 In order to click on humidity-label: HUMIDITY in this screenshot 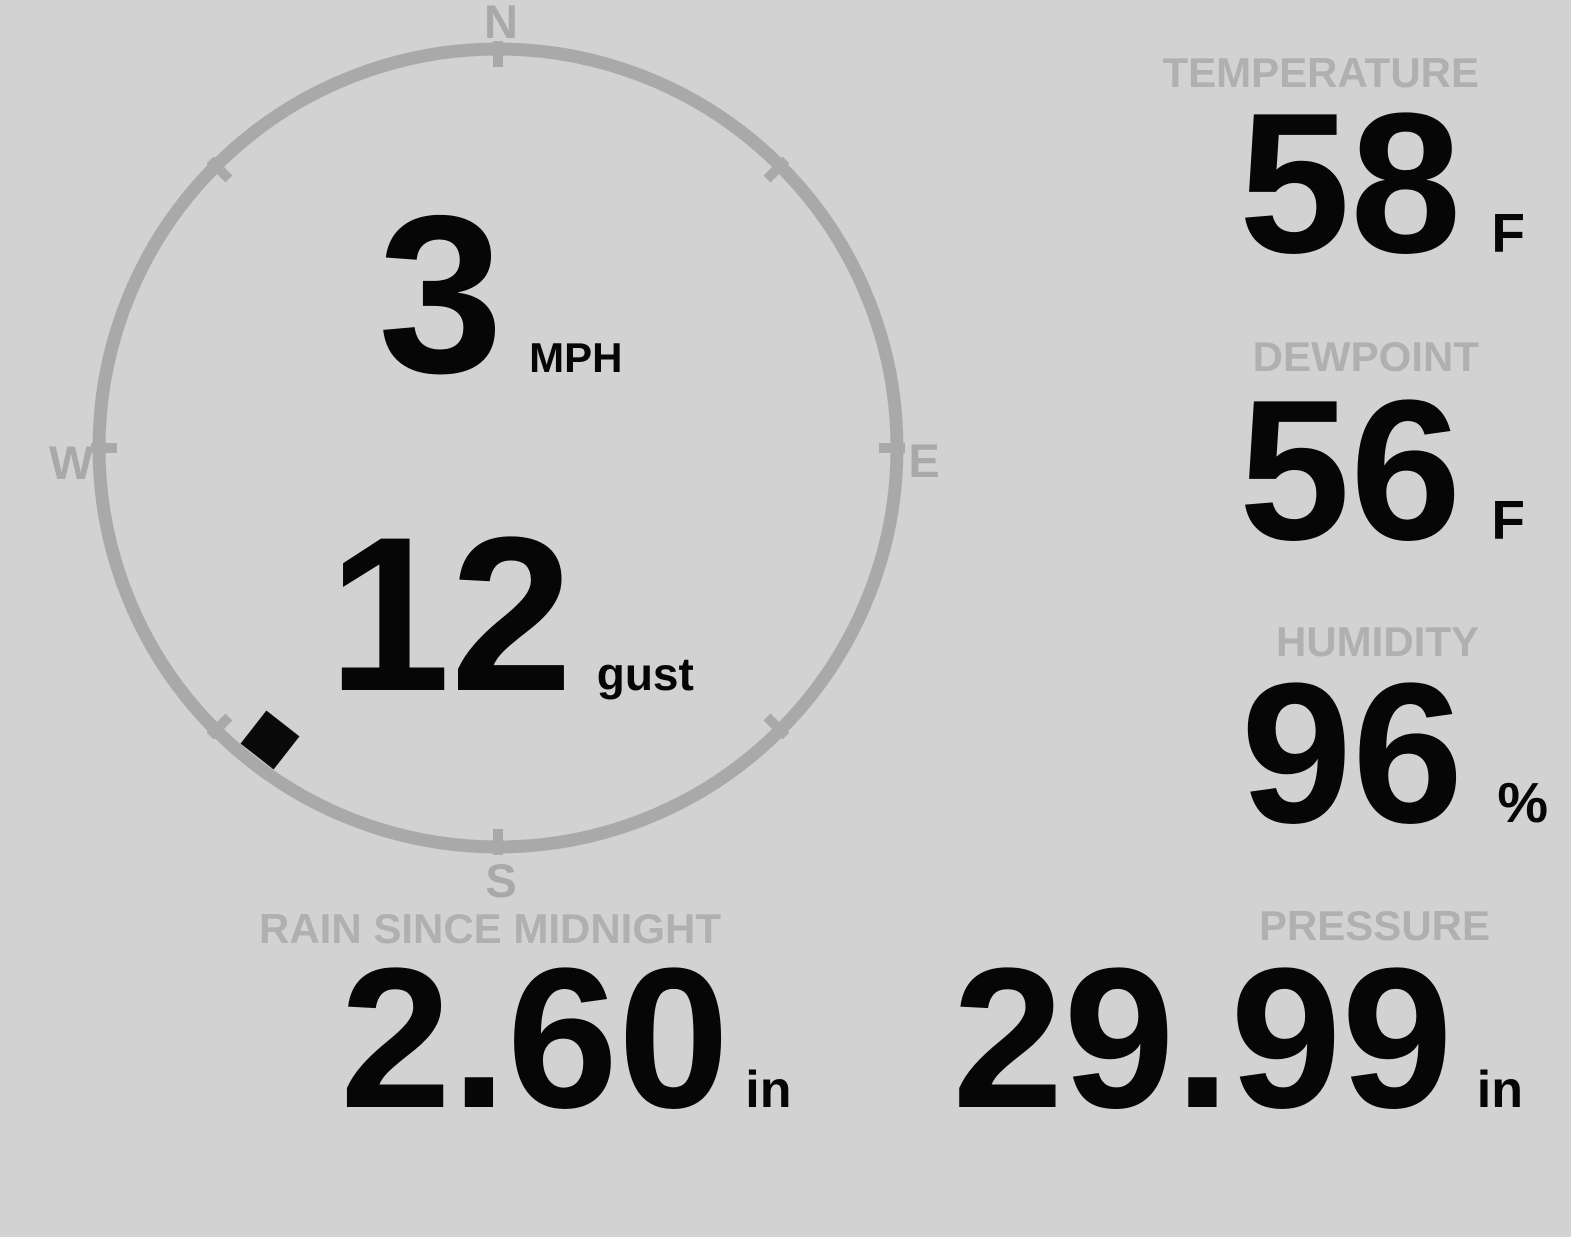, I will do `click(1377, 641)`.